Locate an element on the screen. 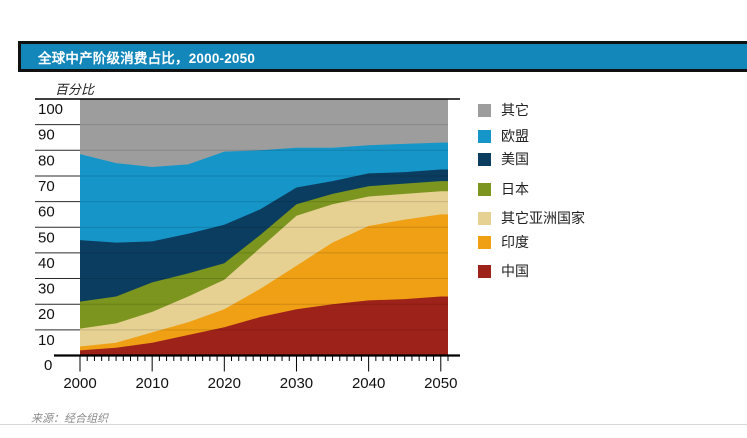 This screenshot has height=438, width=747. legend-item-美国: 美国 is located at coordinates (531, 159).